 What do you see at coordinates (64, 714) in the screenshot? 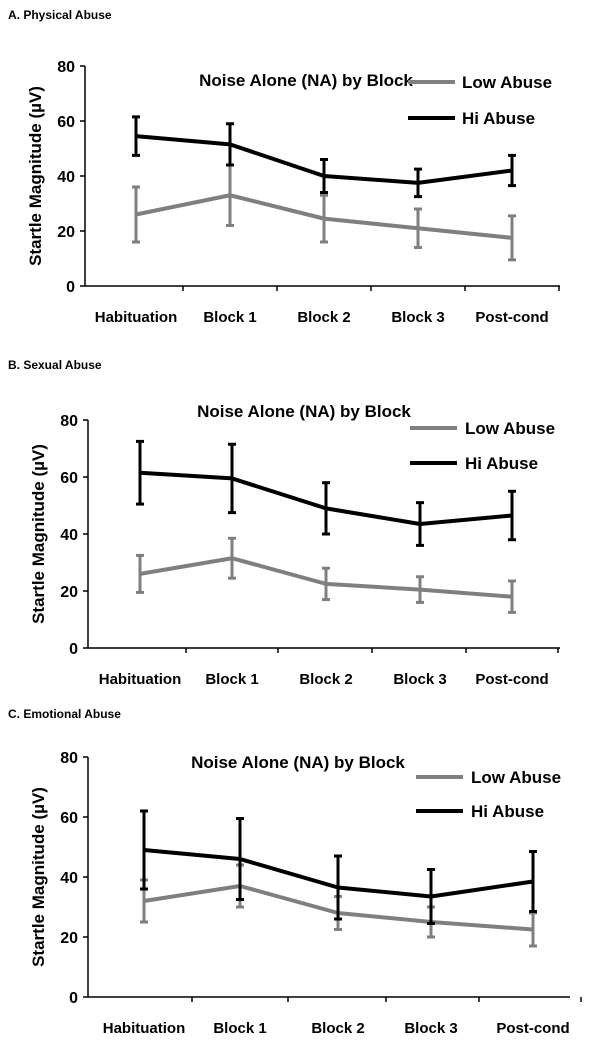
I see `panel-label: C. Emotional Abuse` at bounding box center [64, 714].